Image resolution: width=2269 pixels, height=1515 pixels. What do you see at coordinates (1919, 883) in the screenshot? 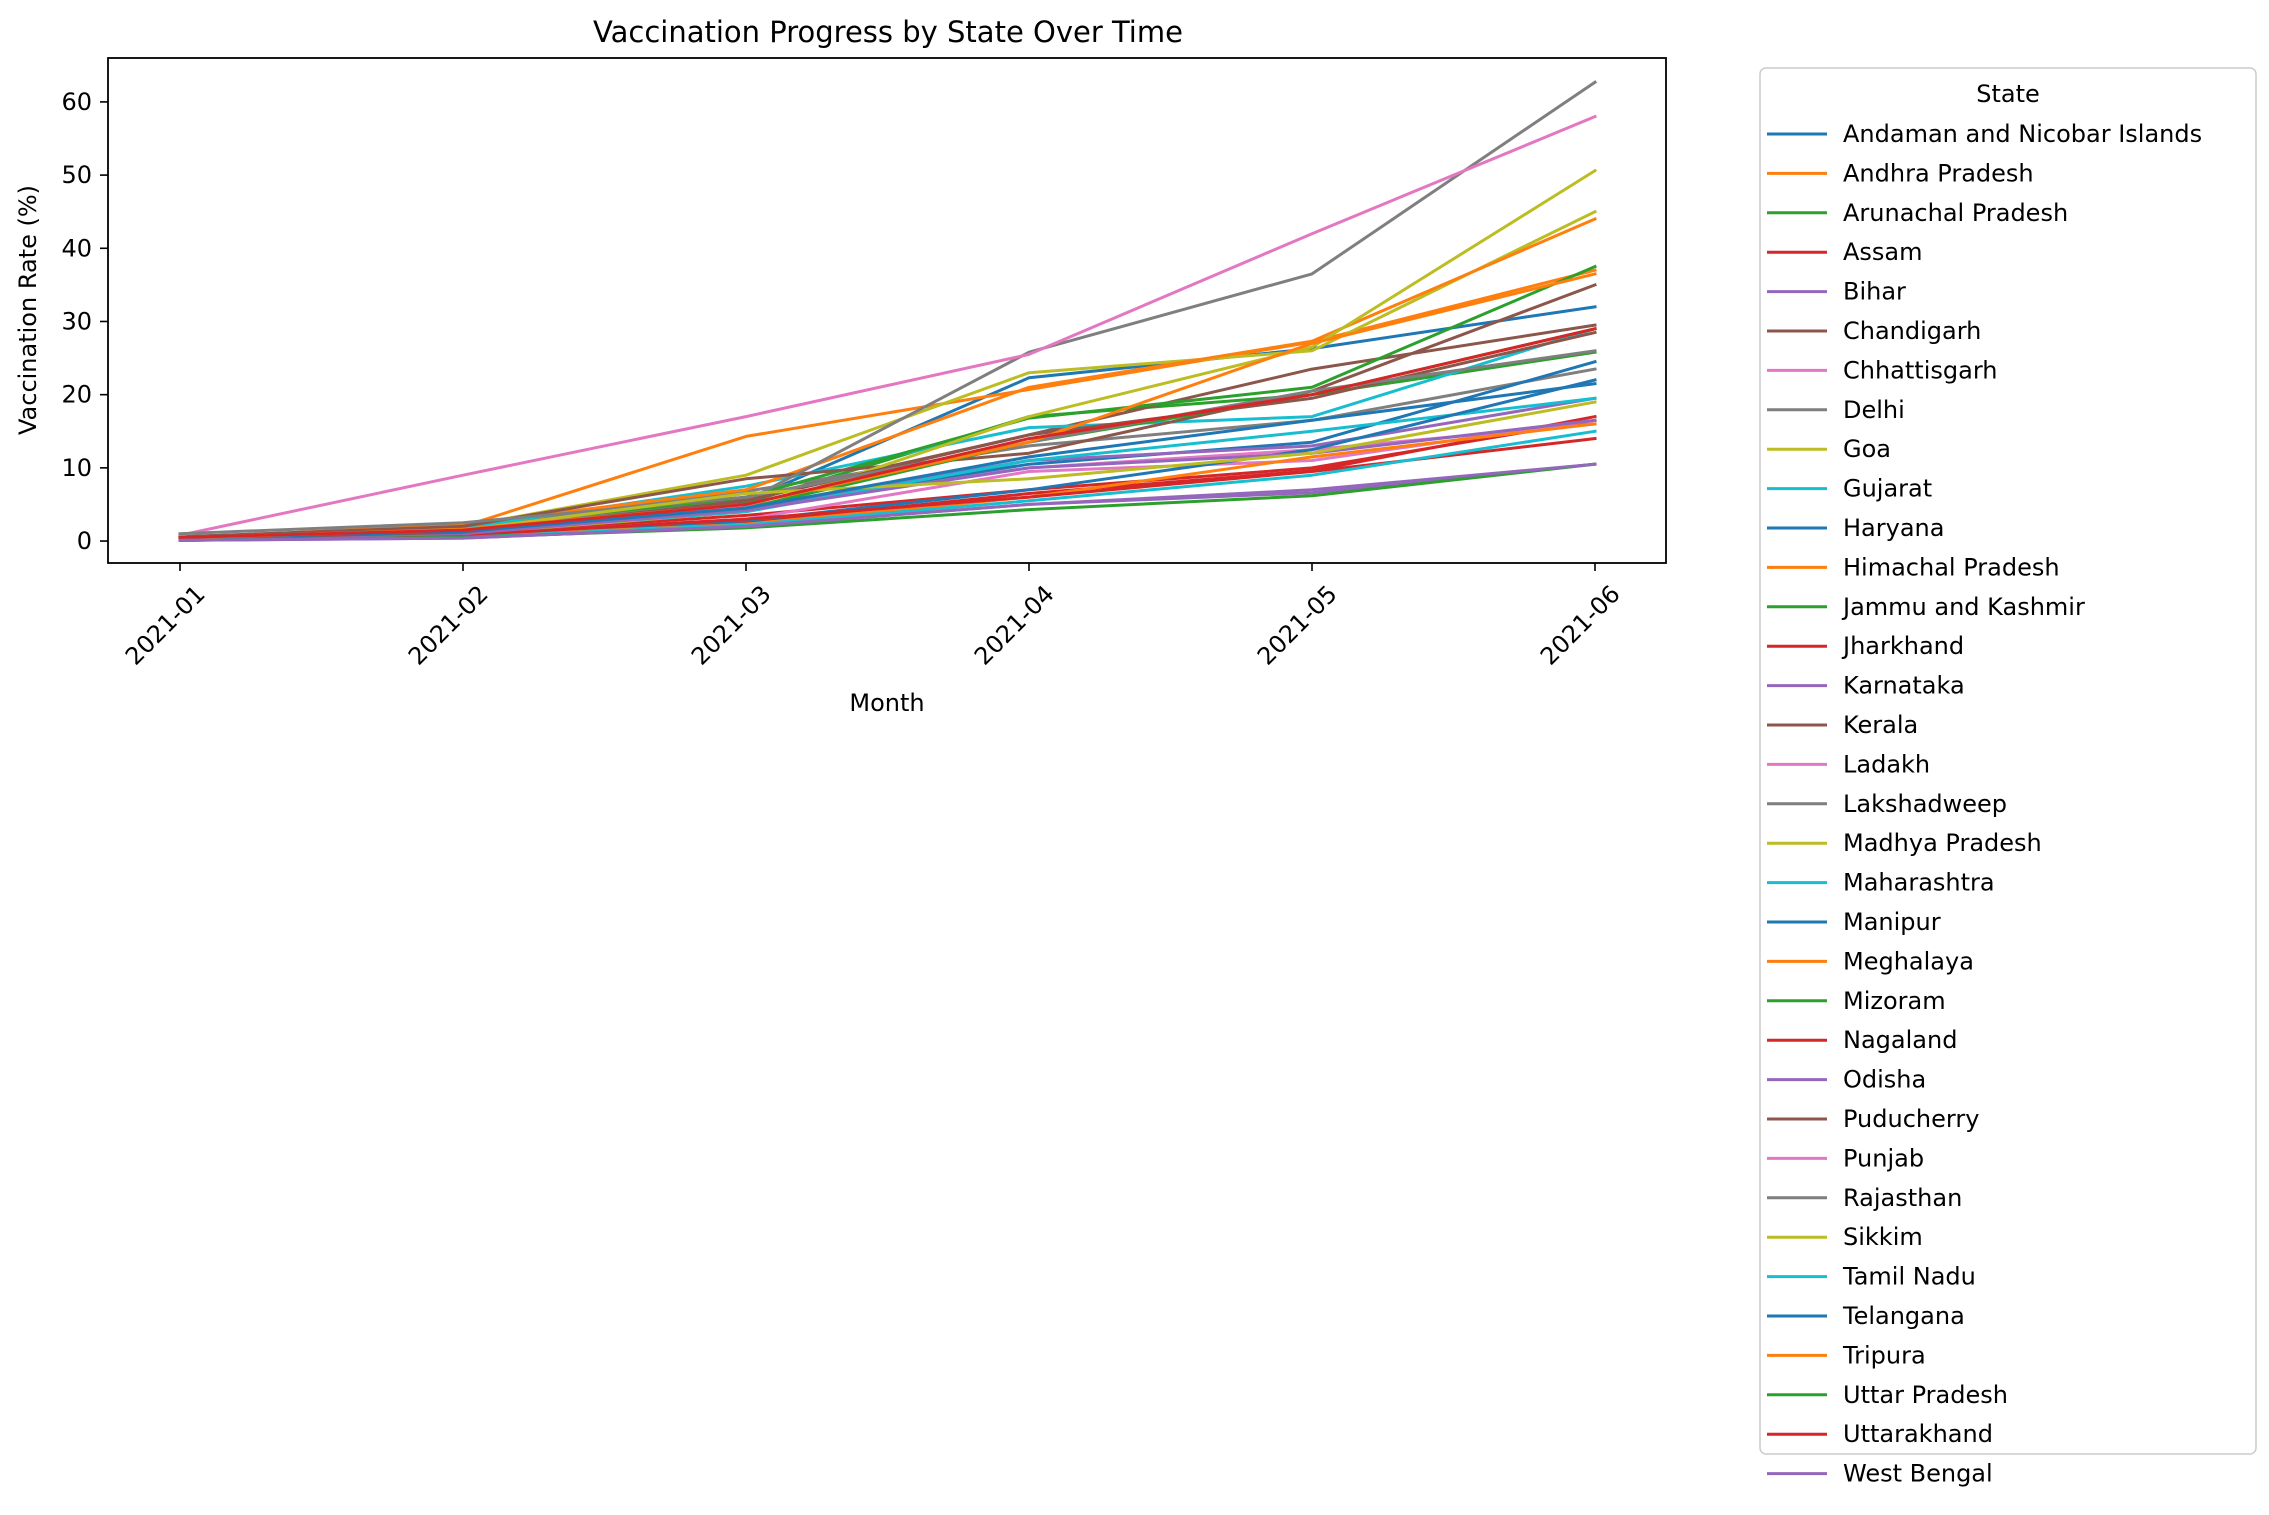
I see `legend-label-19: Maharashtra` at bounding box center [1919, 883].